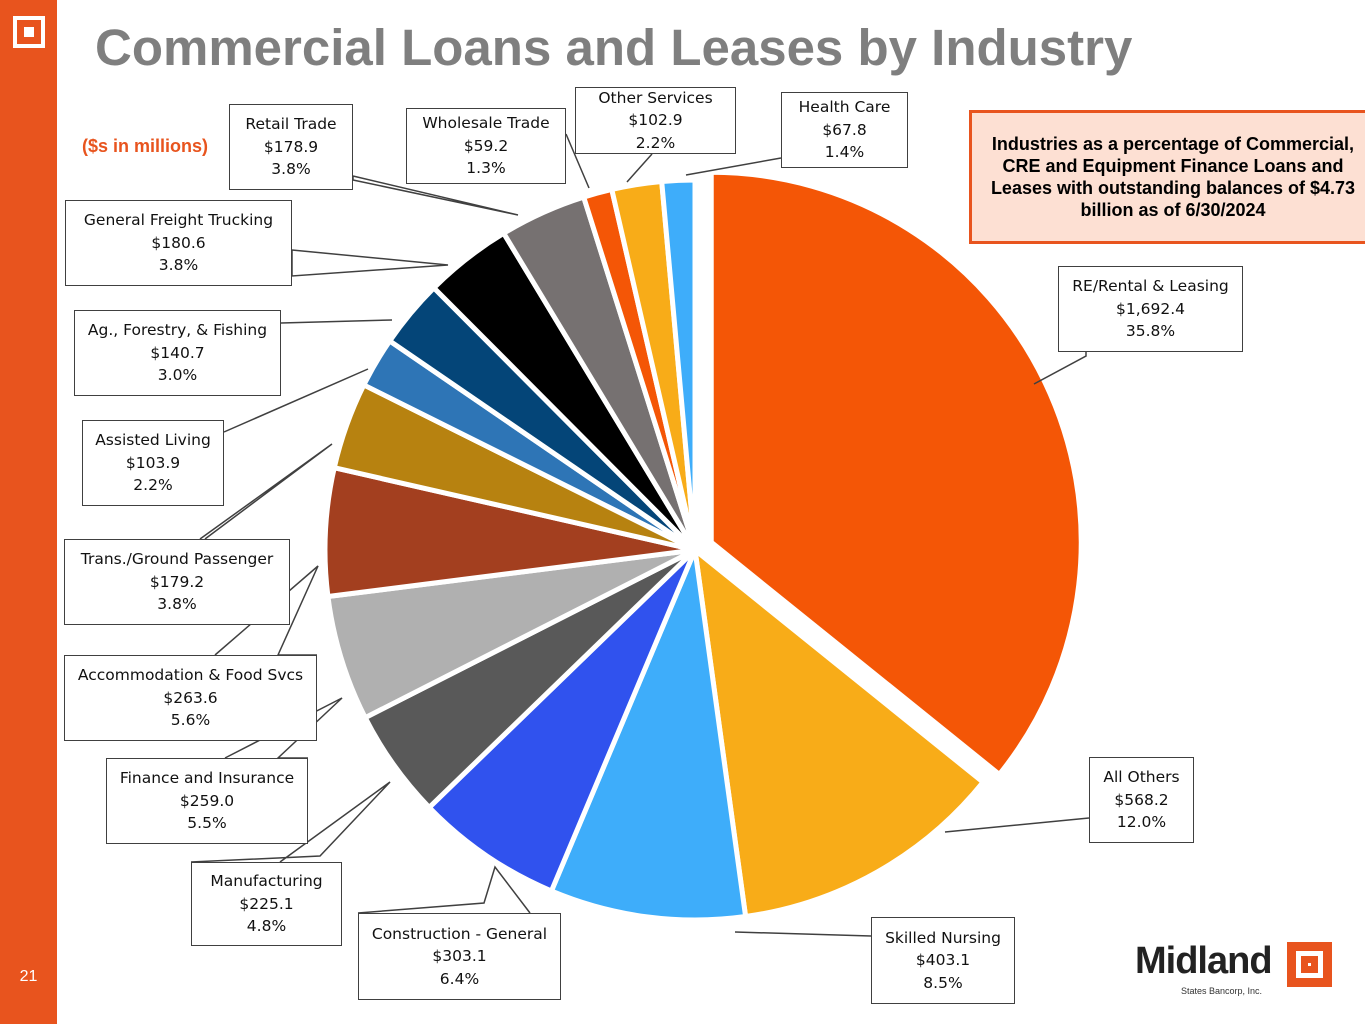 This screenshot has height=1024, width=1365. Describe the element at coordinates (1204, 961) in the screenshot. I see `brand-wordmark: Midland` at that location.